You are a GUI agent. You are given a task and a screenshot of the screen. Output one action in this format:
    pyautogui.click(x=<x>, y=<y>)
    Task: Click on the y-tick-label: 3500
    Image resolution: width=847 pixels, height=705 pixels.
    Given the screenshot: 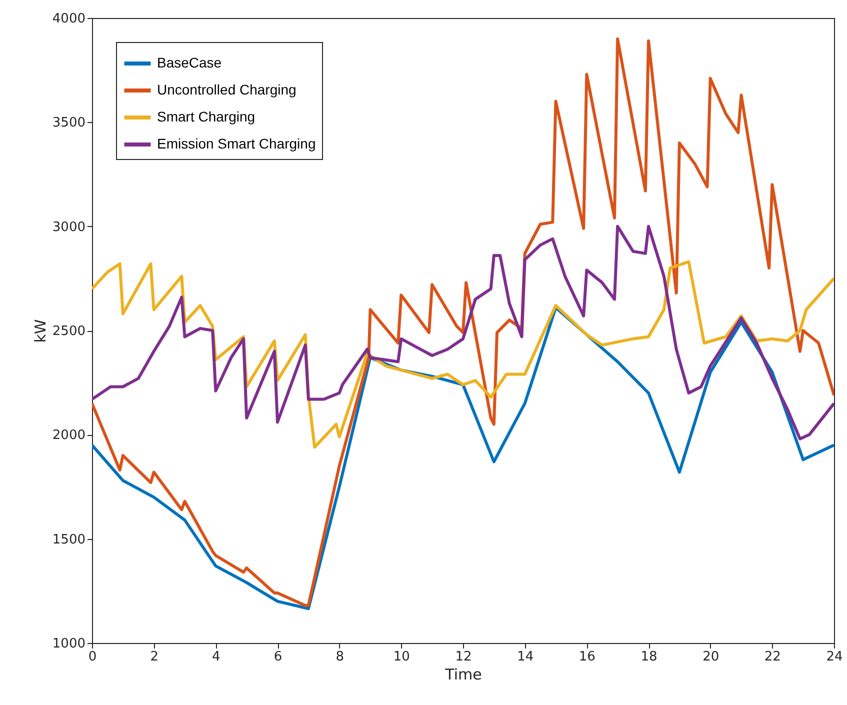 What is the action you would take?
    pyautogui.click(x=69, y=123)
    